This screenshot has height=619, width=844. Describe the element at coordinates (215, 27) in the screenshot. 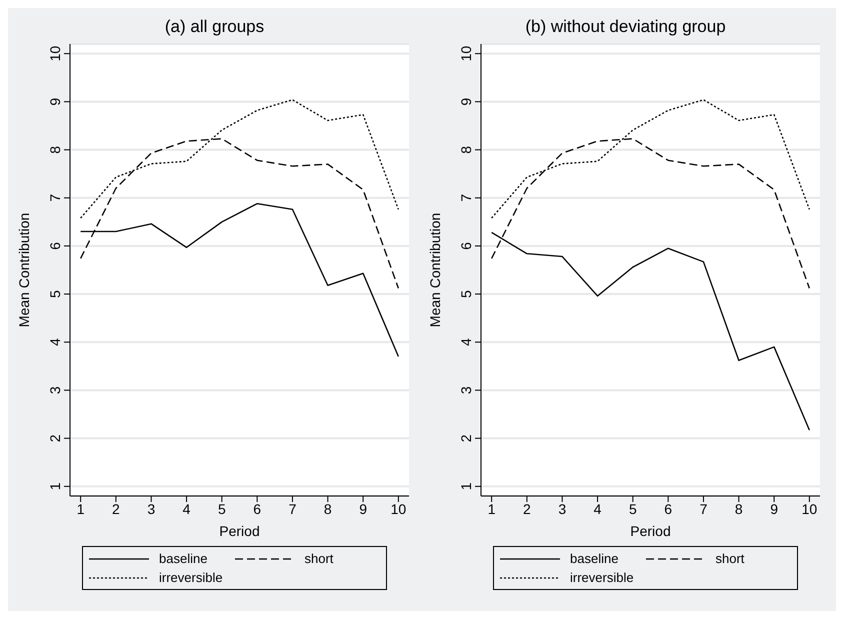

I see `chart-title: (a) all groups` at that location.